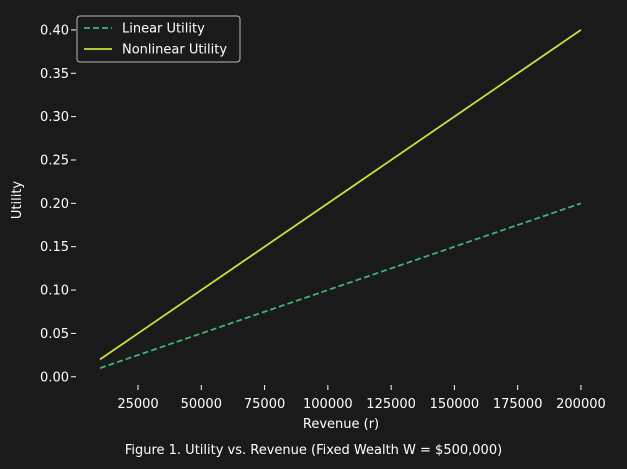  Describe the element at coordinates (264, 404) in the screenshot. I see `x-tick-label: 75000` at that location.